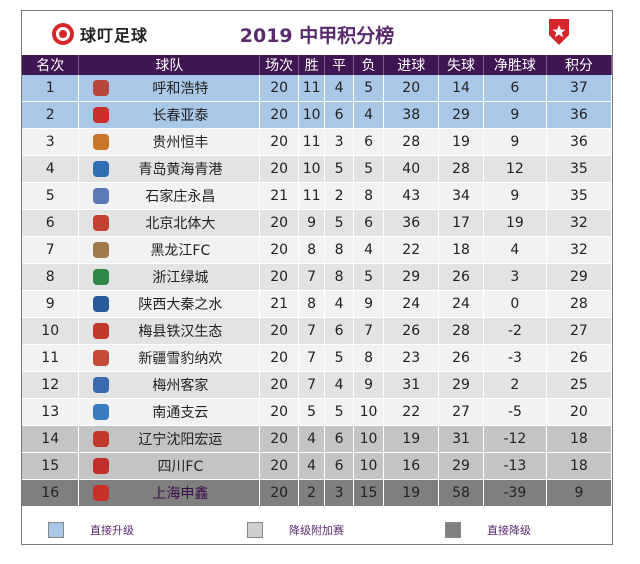 This screenshot has height=564, width=640. What do you see at coordinates (51, 250) in the screenshot?
I see `rank-cell: 7` at bounding box center [51, 250].